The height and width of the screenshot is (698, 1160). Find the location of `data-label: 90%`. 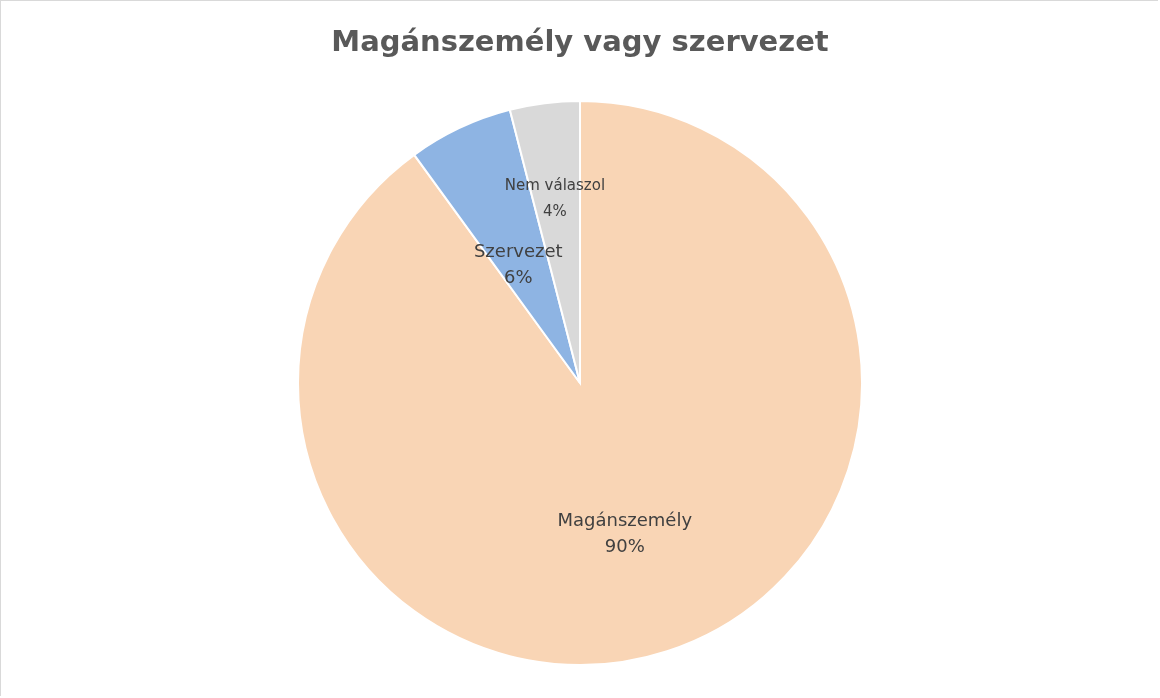

data-label: 90% is located at coordinates (624, 545).